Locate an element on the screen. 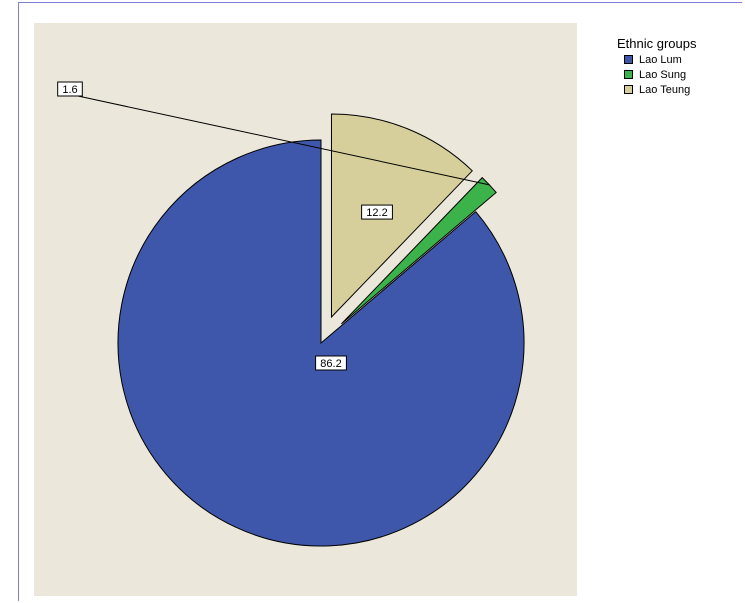  legend-label-lao-lum: Lao Lum is located at coordinates (660, 59).